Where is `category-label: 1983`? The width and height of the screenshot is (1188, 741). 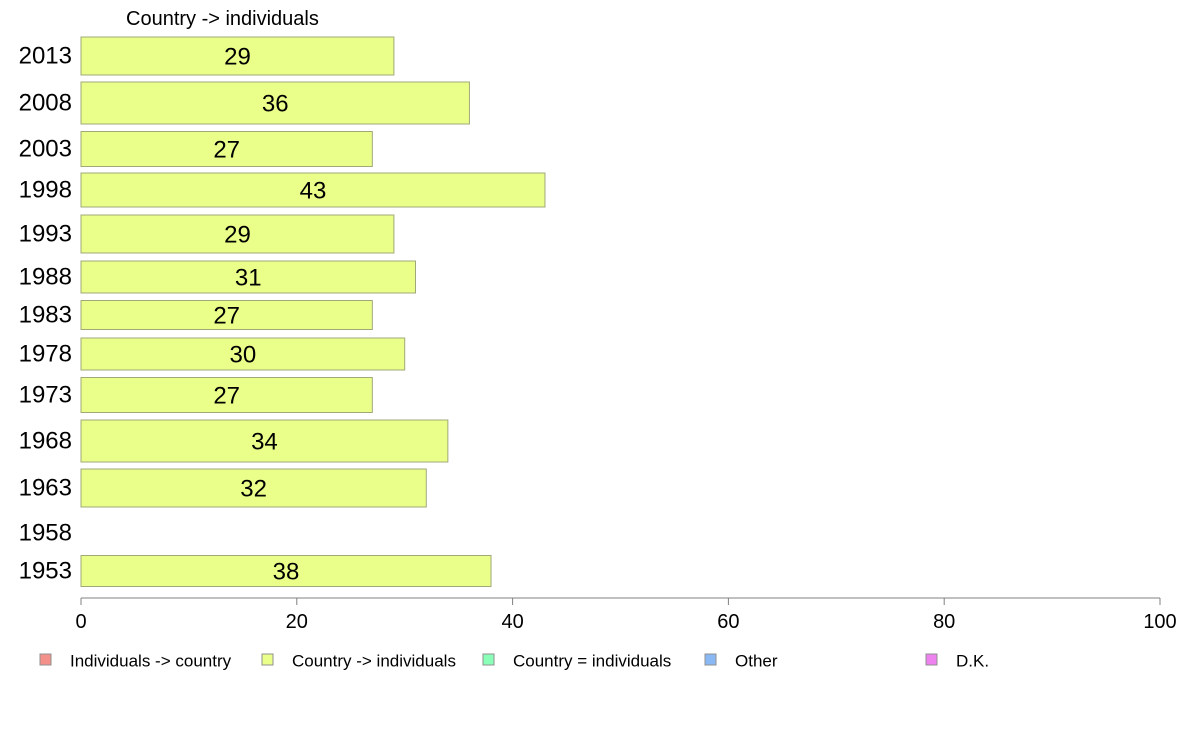 category-label: 1983 is located at coordinates (45, 315).